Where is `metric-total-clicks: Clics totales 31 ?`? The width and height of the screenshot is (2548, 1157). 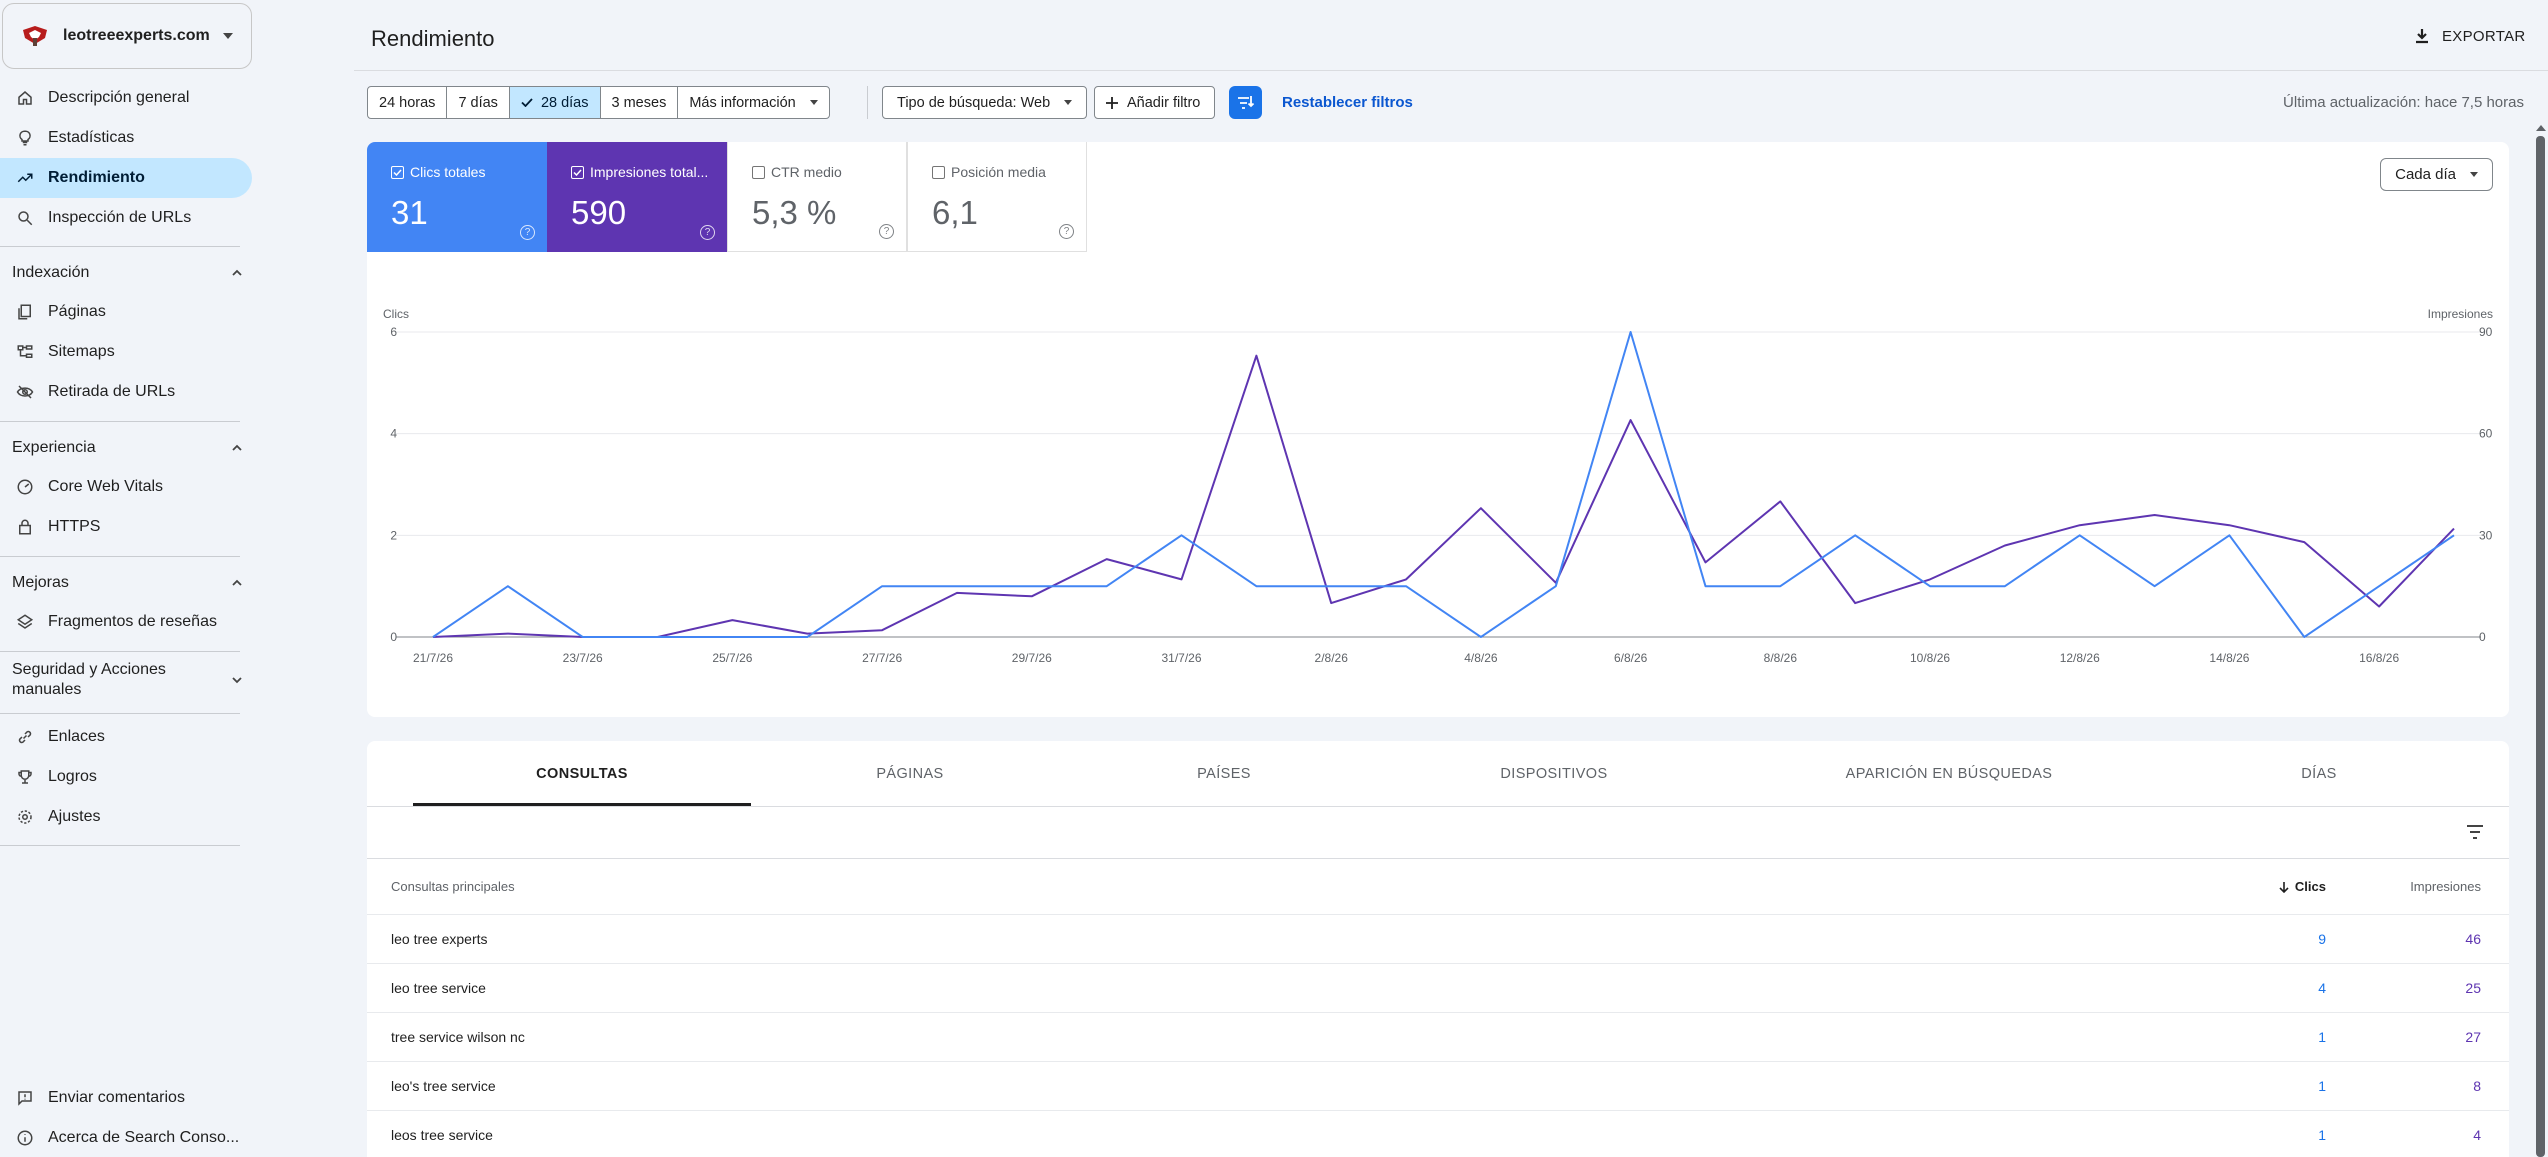
metric-total-clicks: Clics totales 31 ? is located at coordinates (457, 197).